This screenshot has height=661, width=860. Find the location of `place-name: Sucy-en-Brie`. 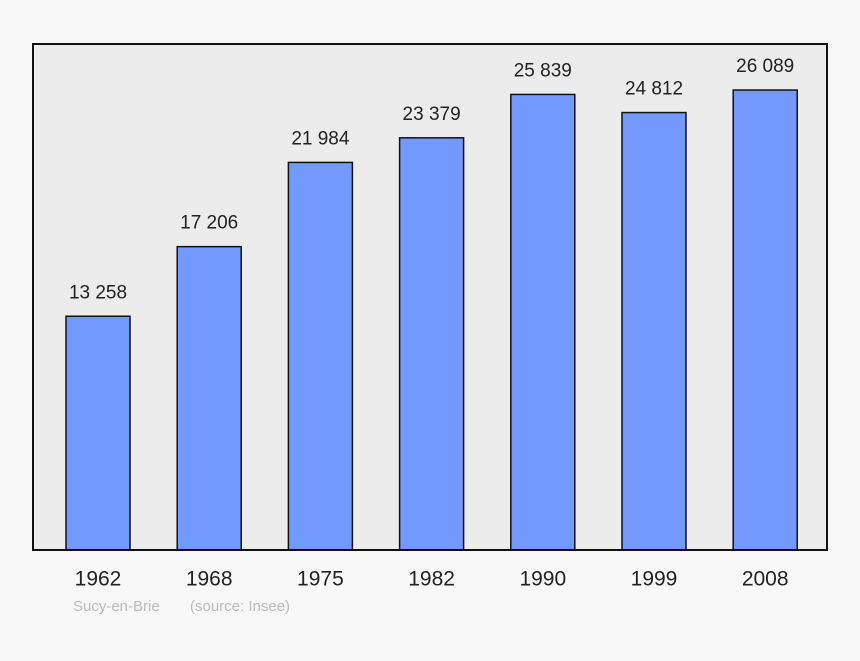

place-name: Sucy-en-Brie is located at coordinates (116, 606).